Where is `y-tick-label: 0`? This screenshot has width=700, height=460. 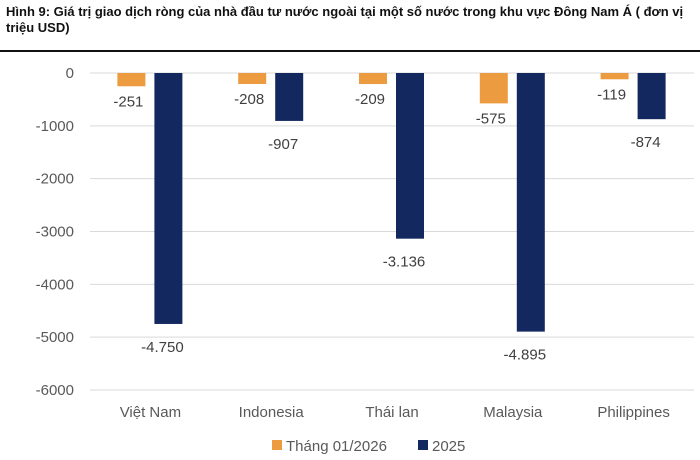 y-tick-label: 0 is located at coordinates (70, 73).